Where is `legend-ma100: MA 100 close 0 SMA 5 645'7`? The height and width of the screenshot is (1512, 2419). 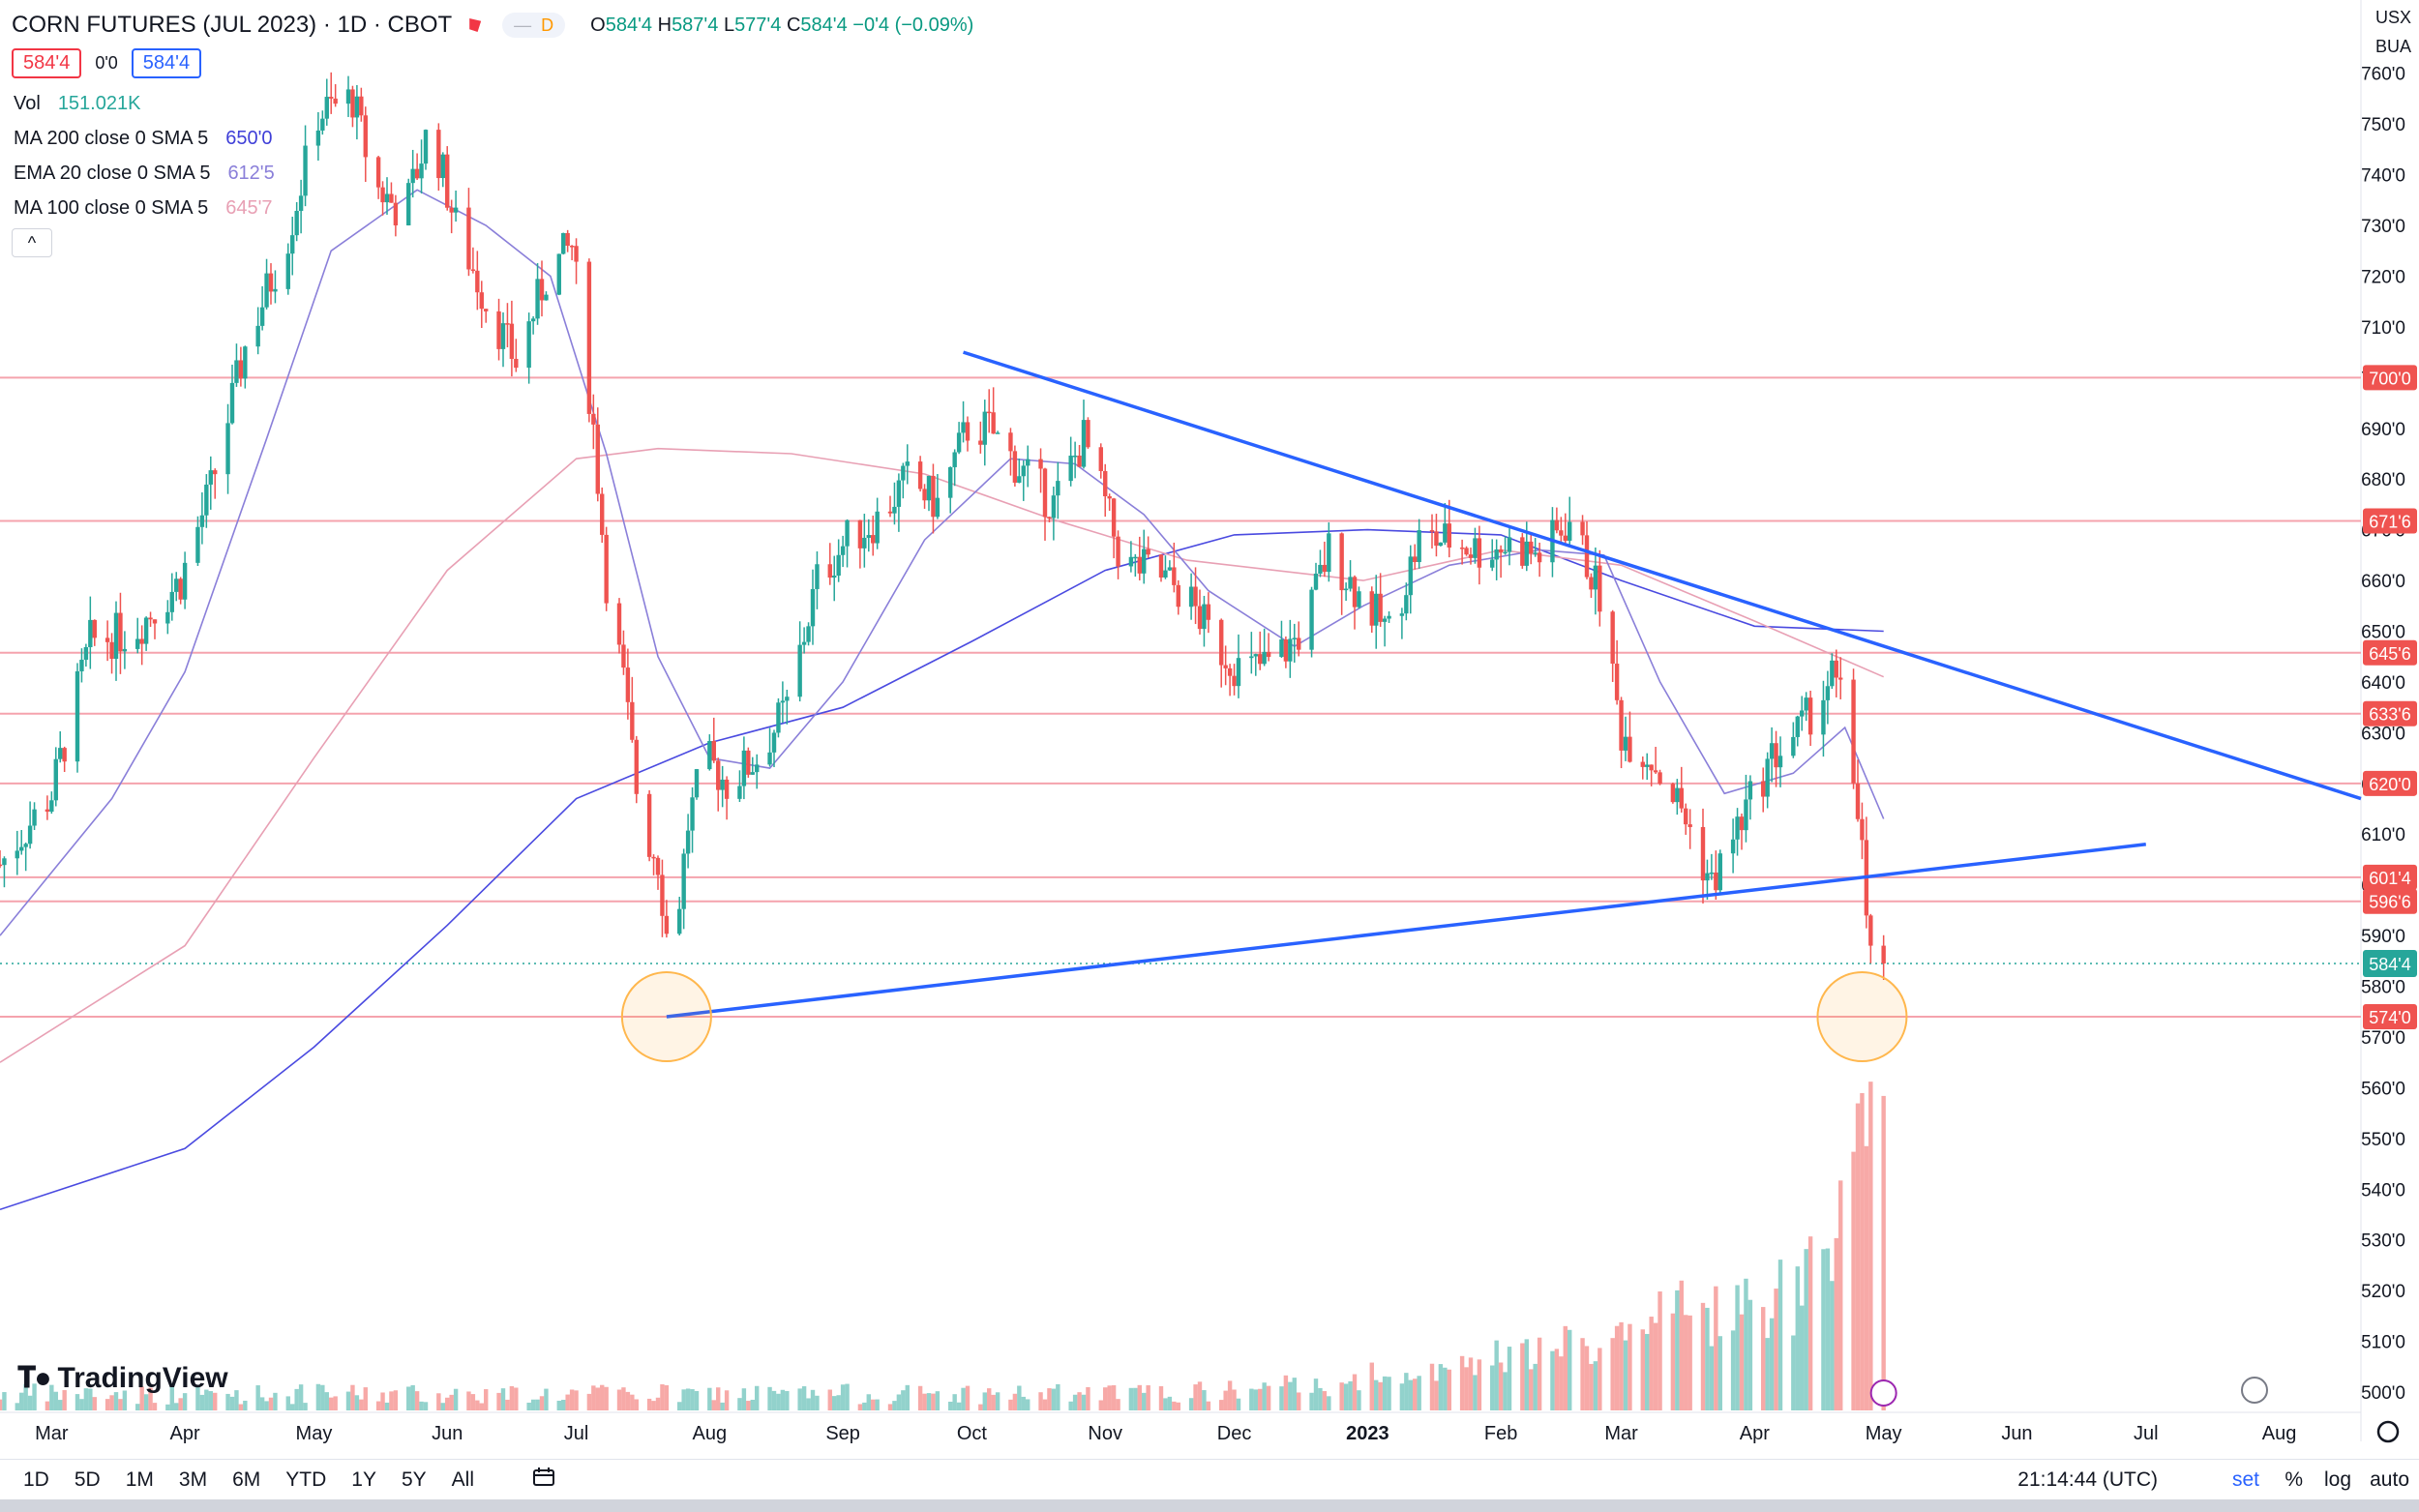 legend-ma100: MA 100 close 0 SMA 5 645'7 is located at coordinates (143, 208).